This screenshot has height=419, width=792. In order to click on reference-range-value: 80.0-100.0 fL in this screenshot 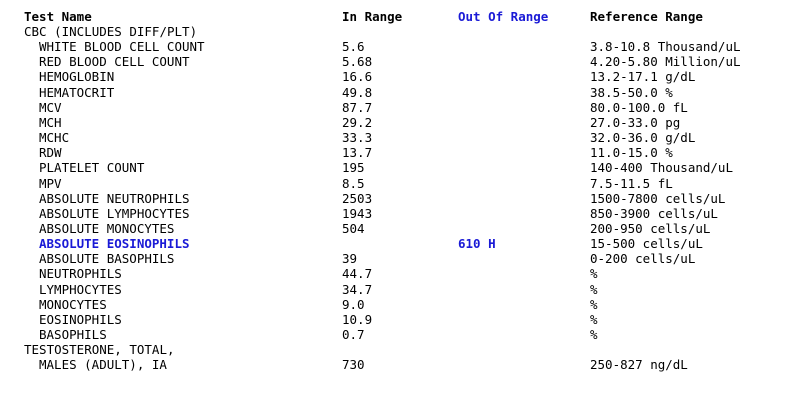, I will do `click(639, 107)`.